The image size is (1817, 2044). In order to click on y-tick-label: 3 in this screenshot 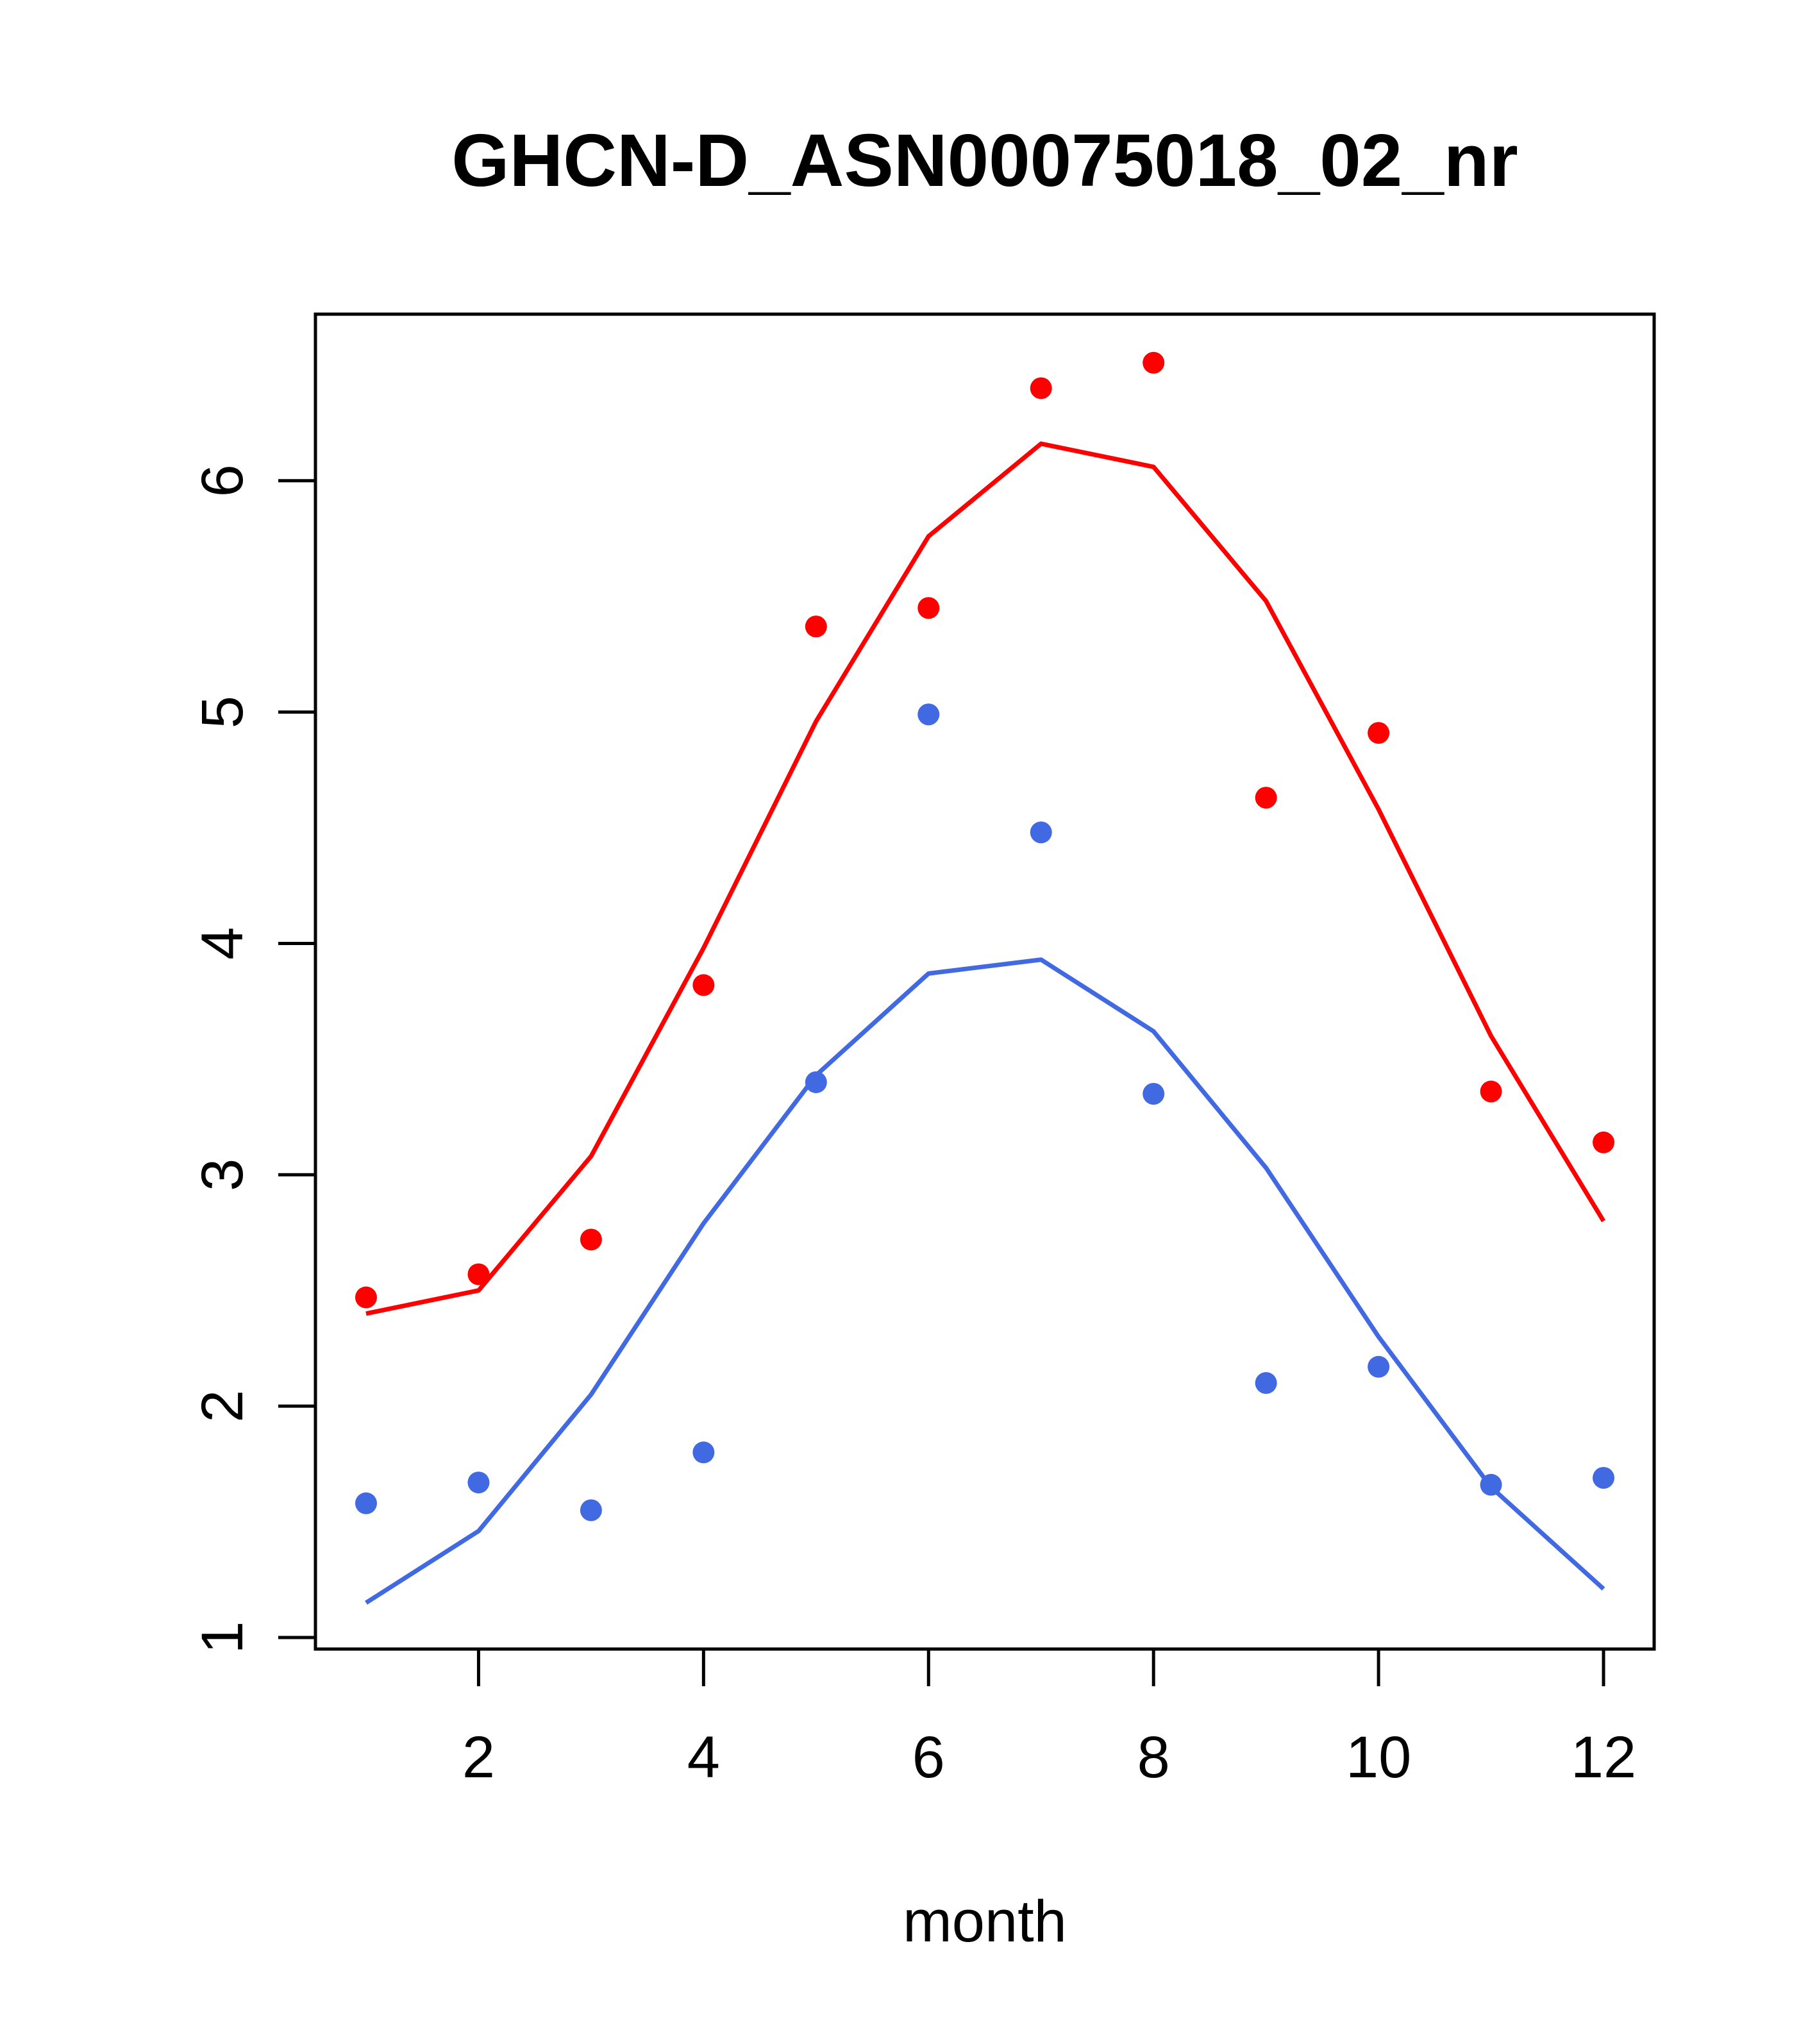, I will do `click(223, 1175)`.